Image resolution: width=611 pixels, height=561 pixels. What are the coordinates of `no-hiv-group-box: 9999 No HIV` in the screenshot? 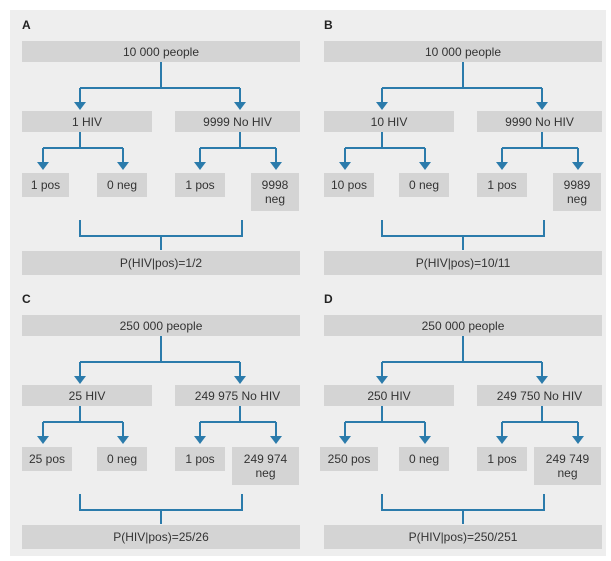 It's located at (237, 121).